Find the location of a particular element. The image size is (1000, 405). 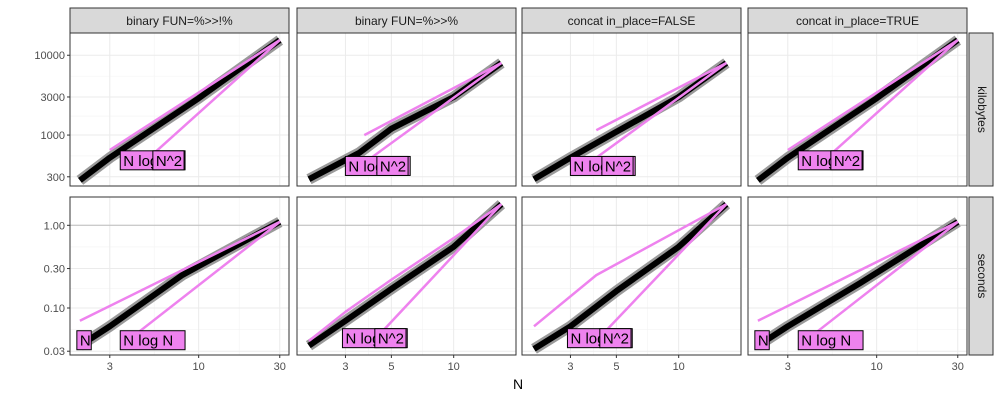

panel-seconds-2: N log NN^2 is located at coordinates (631, 276).